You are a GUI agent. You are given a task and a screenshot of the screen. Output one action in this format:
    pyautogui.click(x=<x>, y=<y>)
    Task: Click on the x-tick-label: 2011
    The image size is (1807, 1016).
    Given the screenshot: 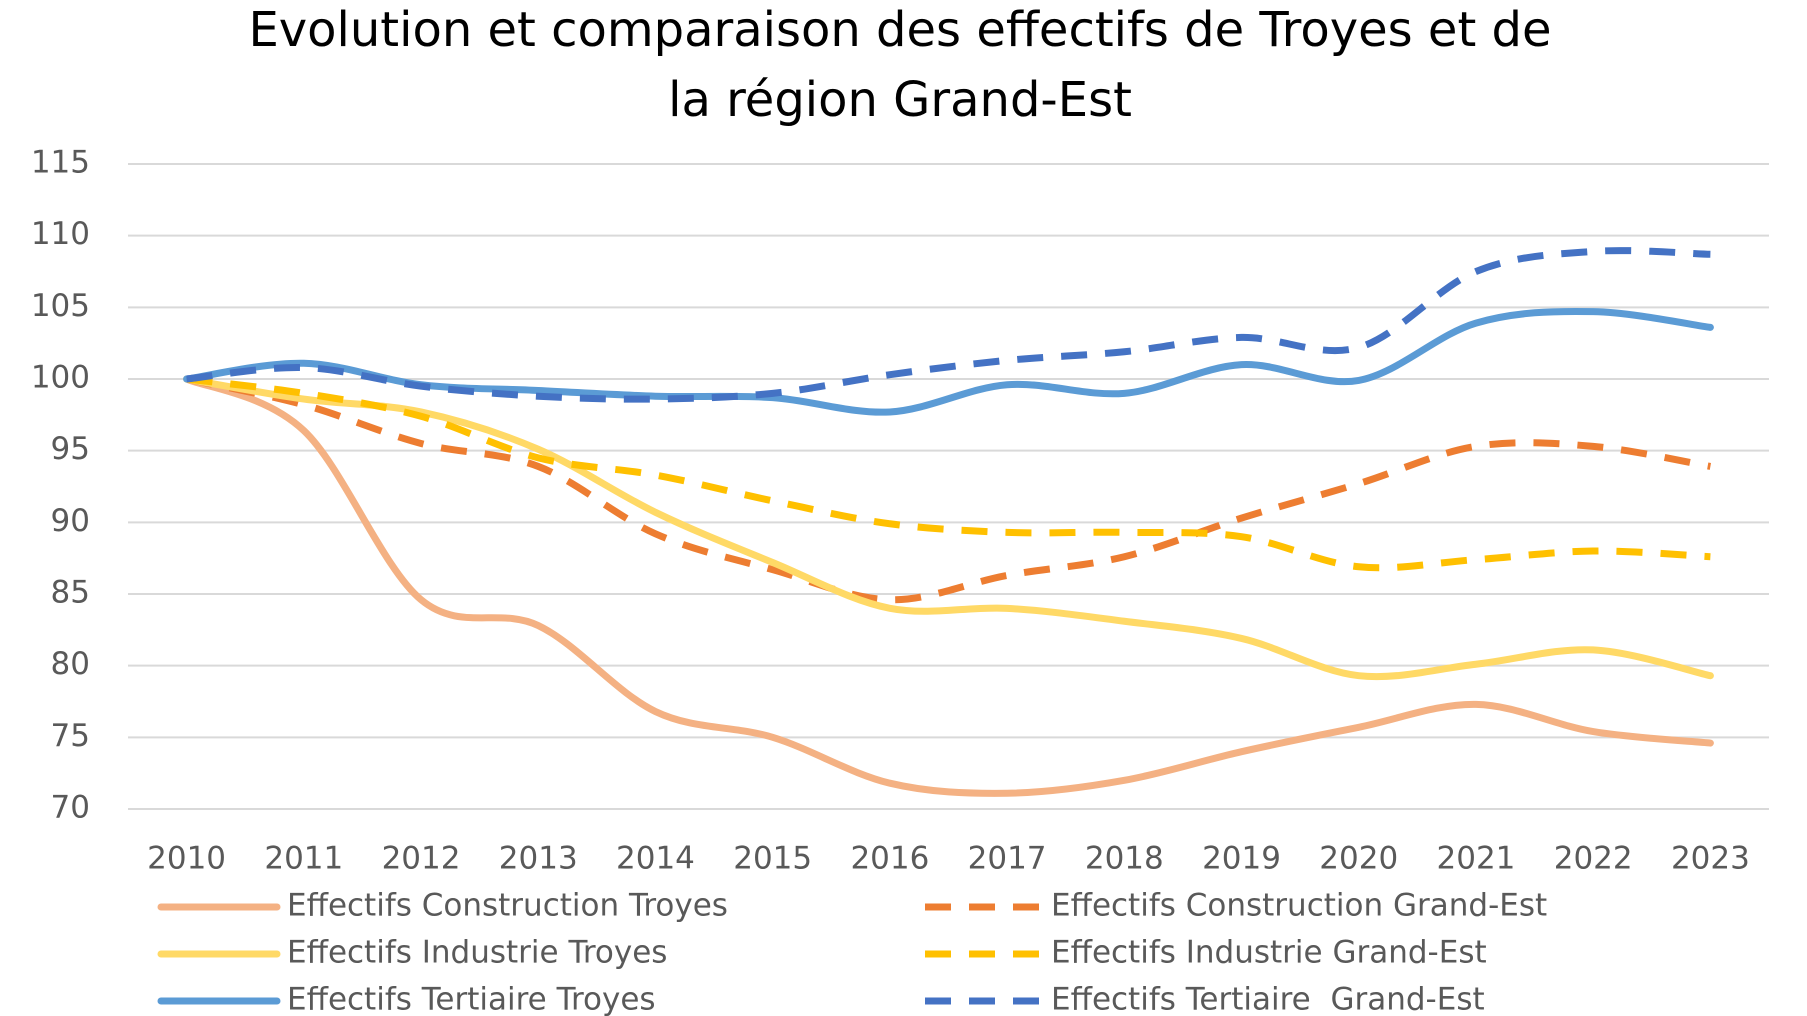 What is the action you would take?
    pyautogui.click(x=303, y=859)
    